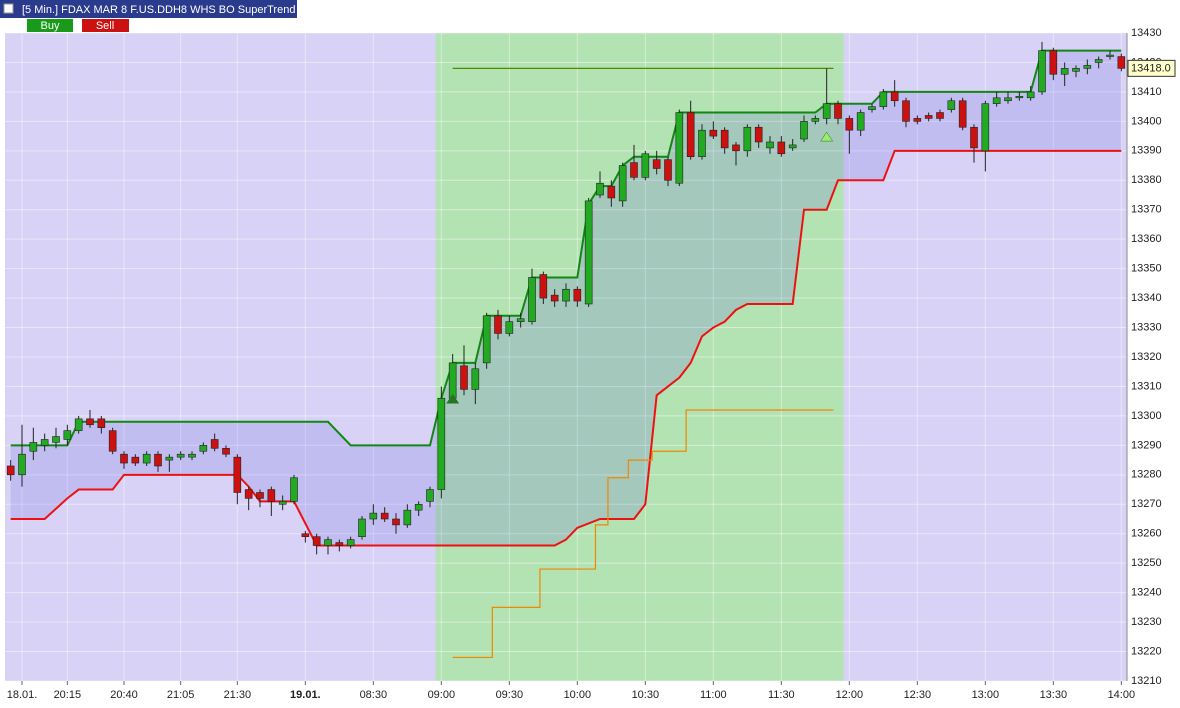 This screenshot has width=1180, height=708. I want to click on x-tick-label: 12:00, so click(850, 695).